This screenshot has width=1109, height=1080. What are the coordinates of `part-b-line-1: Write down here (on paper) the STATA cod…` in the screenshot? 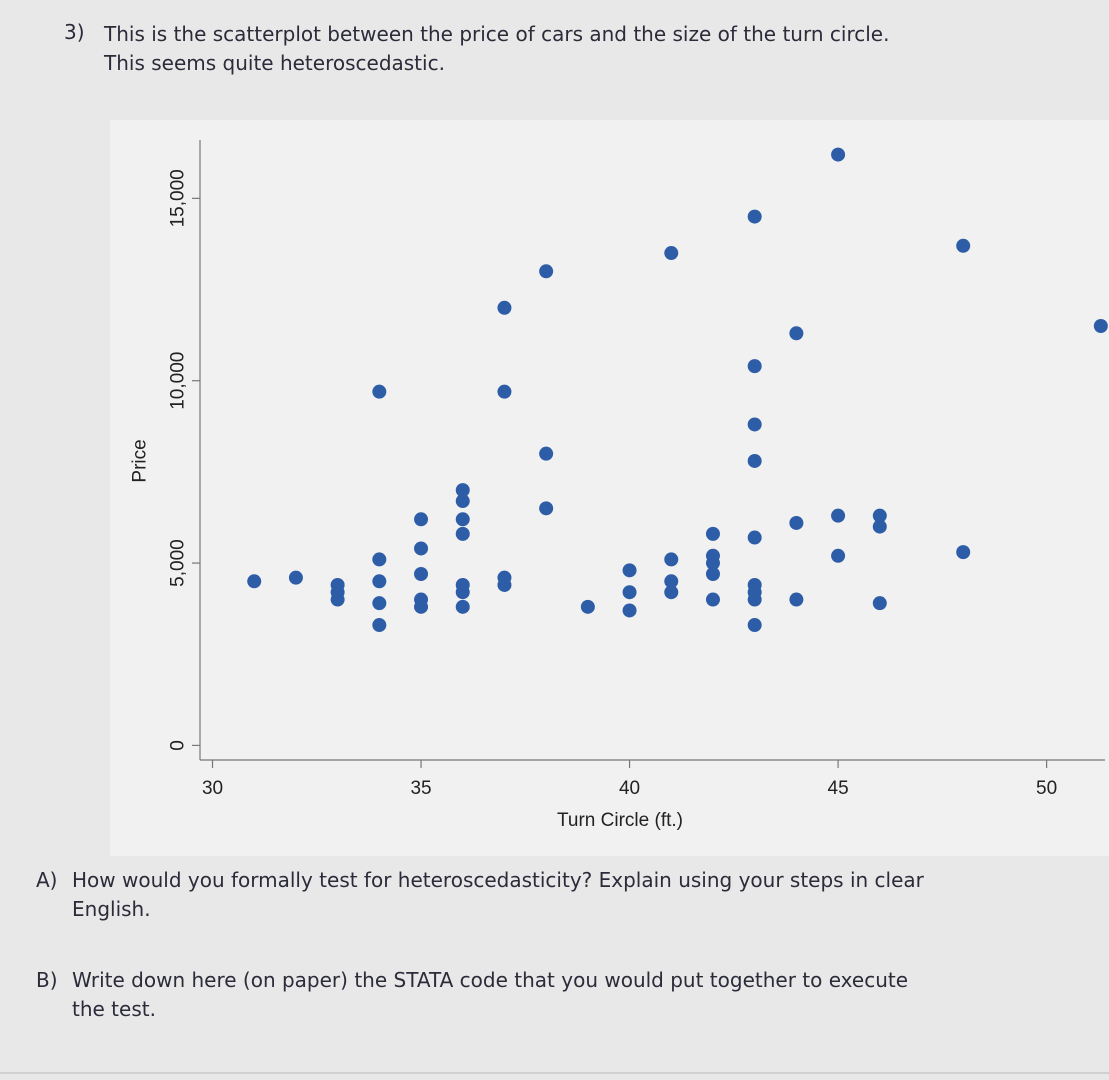 It's located at (490, 980).